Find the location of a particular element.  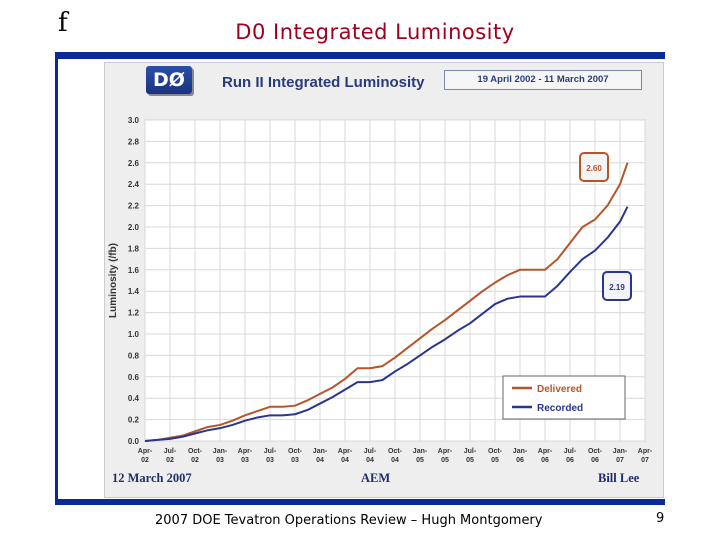

y-tick-label: 1.4 is located at coordinates (134, 291).